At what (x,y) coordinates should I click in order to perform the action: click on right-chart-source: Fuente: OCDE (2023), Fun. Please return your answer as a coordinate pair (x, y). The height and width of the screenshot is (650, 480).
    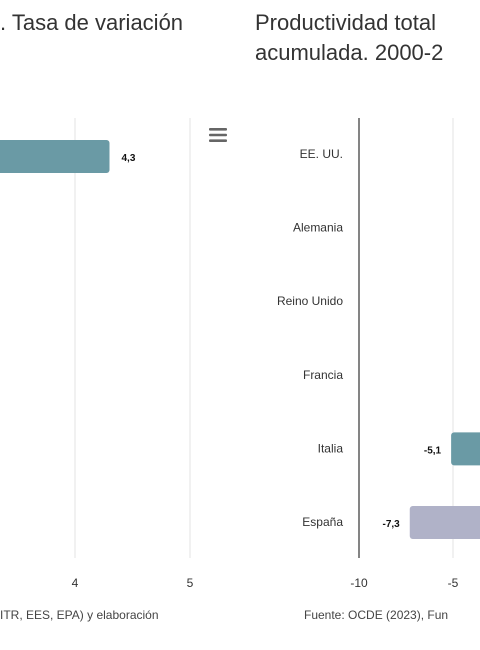
    Looking at the image, I should click on (376, 615).